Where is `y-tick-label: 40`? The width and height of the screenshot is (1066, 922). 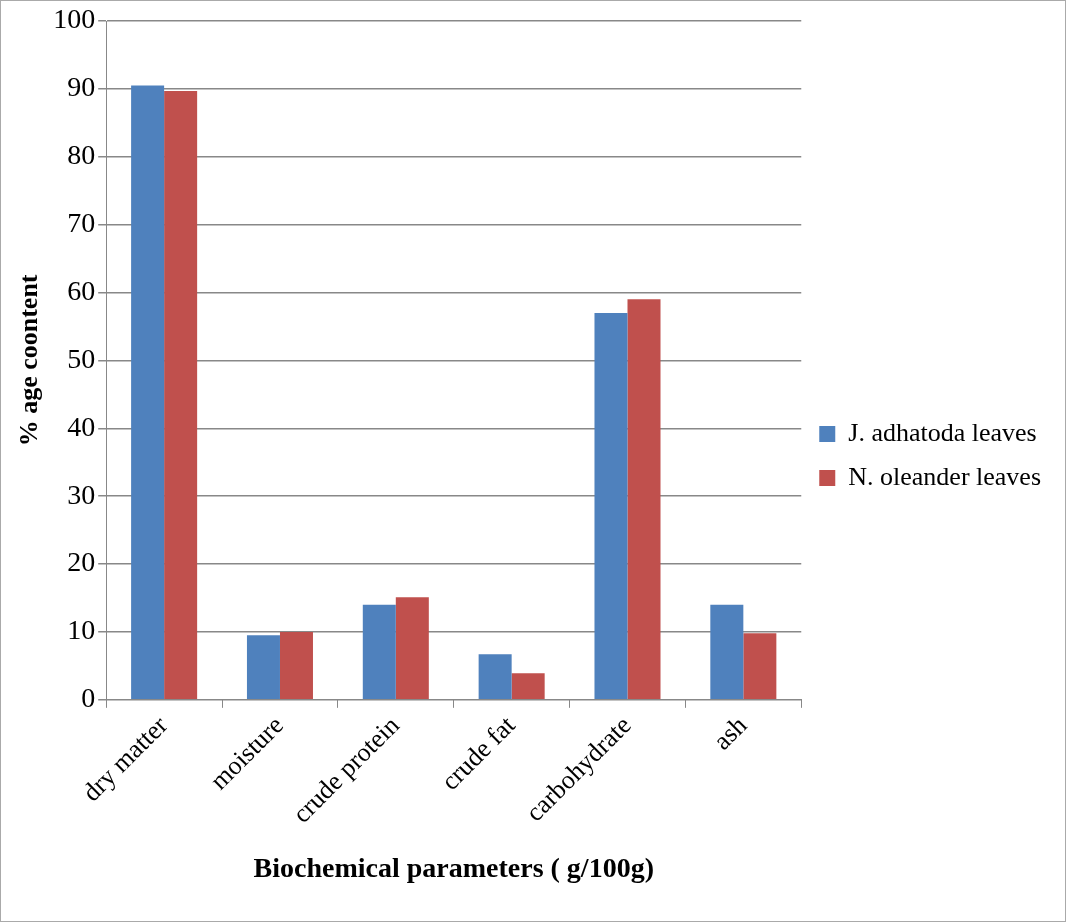
y-tick-label: 40 is located at coordinates (81, 426).